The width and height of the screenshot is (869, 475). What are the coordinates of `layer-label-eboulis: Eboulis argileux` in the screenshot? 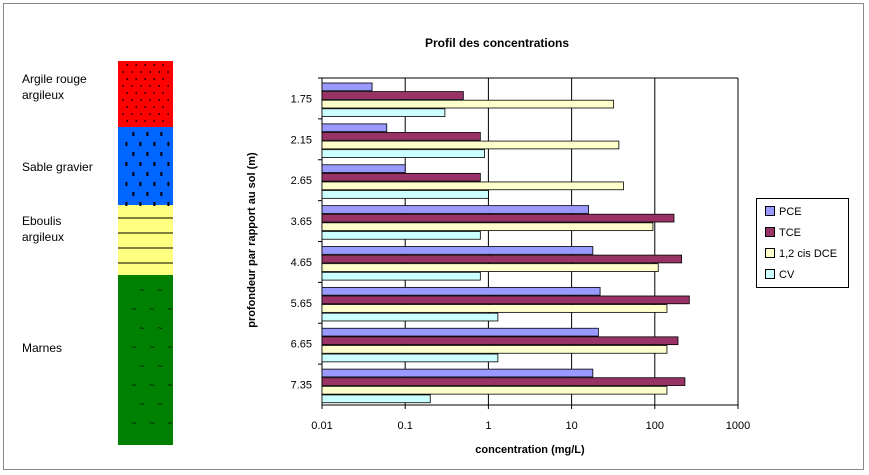 It's located at (43, 229).